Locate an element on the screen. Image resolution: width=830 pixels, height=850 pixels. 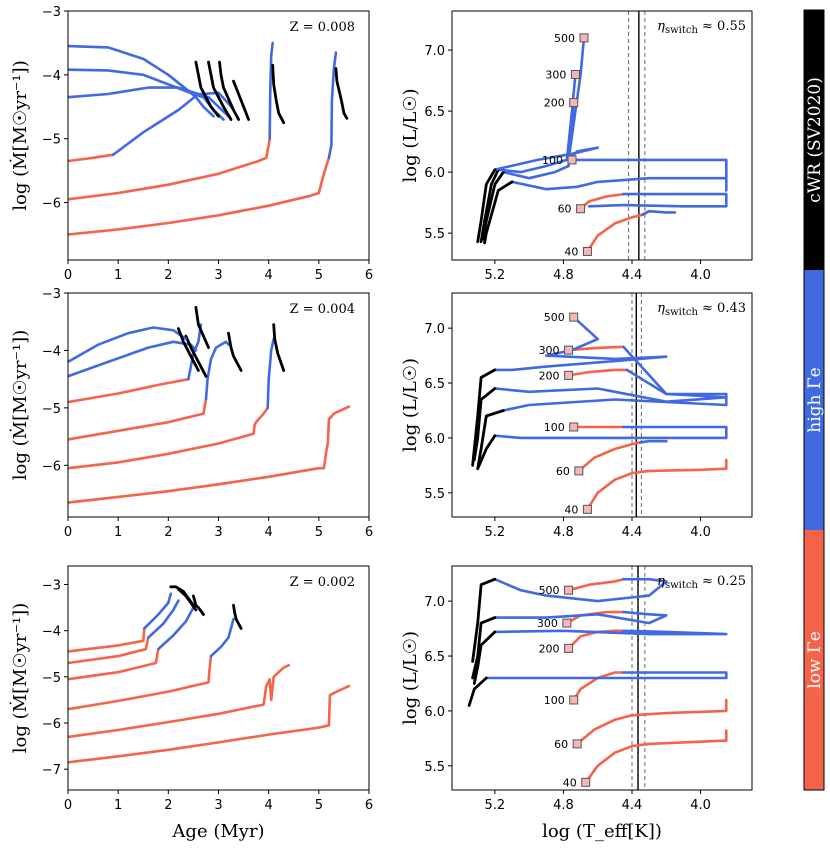
axes-frame is located at coordinates (602, 678).